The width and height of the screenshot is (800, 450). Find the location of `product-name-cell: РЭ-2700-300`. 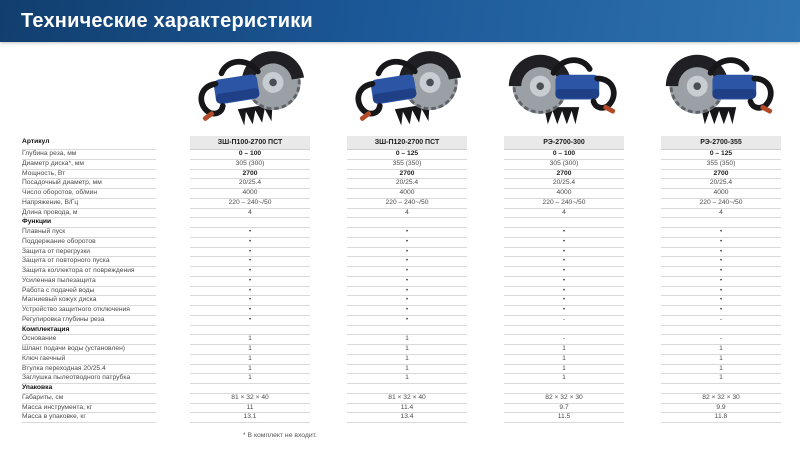

product-name-cell: РЭ-2700-300 is located at coordinates (564, 143).